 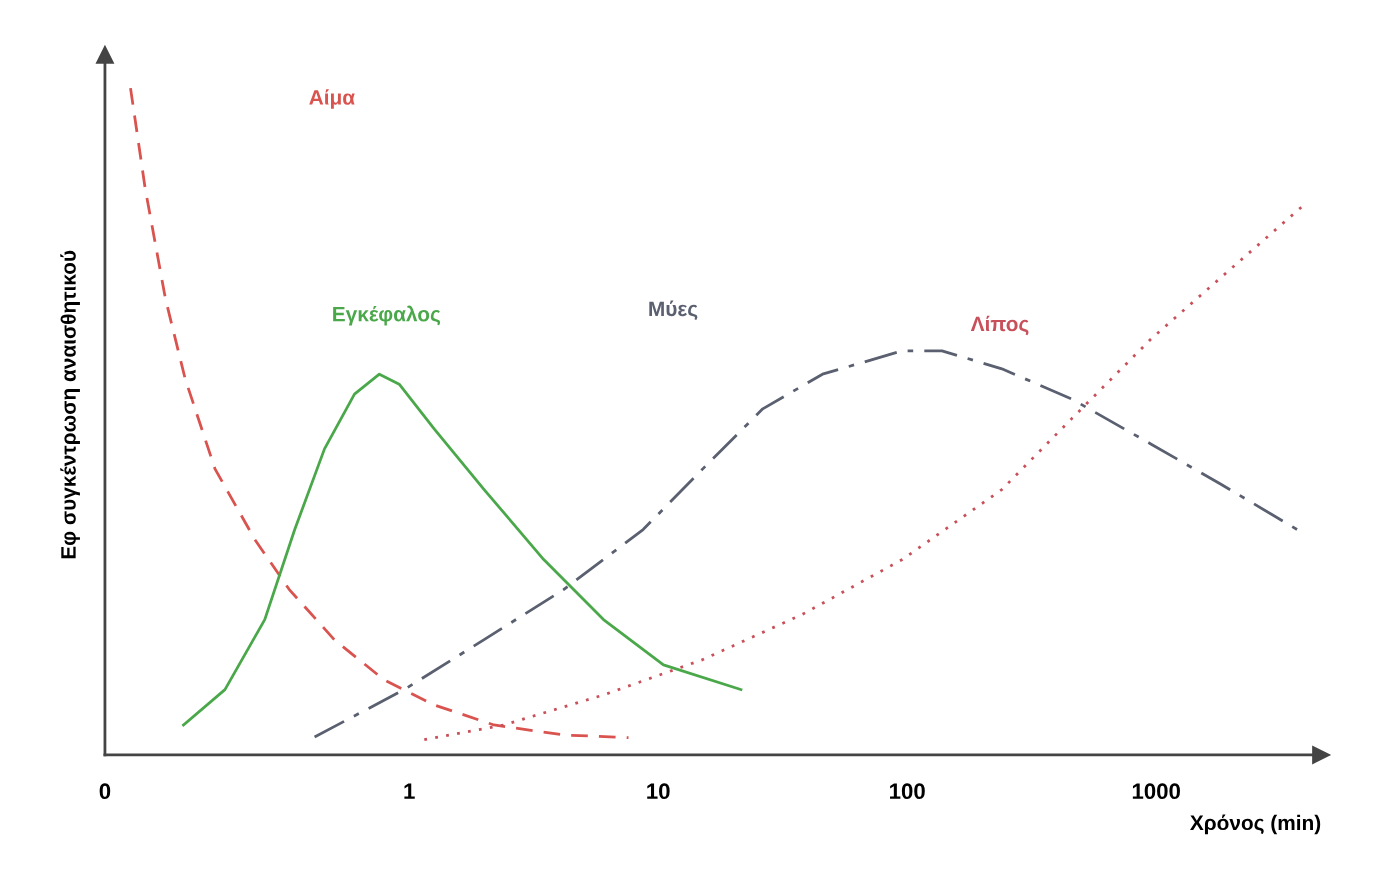 What do you see at coordinates (409, 791) in the screenshot?
I see `x-tick-label: 1` at bounding box center [409, 791].